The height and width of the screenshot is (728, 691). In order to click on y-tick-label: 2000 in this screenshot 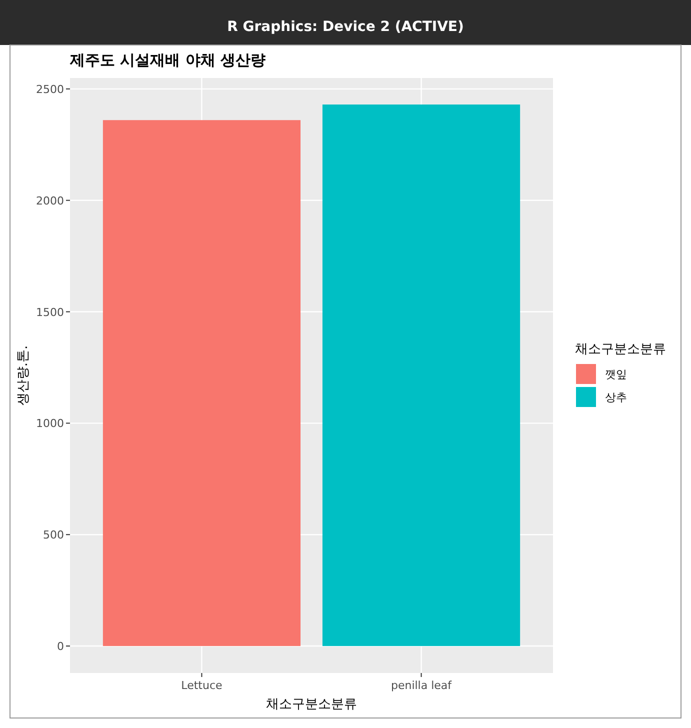, I will do `click(50, 201)`.